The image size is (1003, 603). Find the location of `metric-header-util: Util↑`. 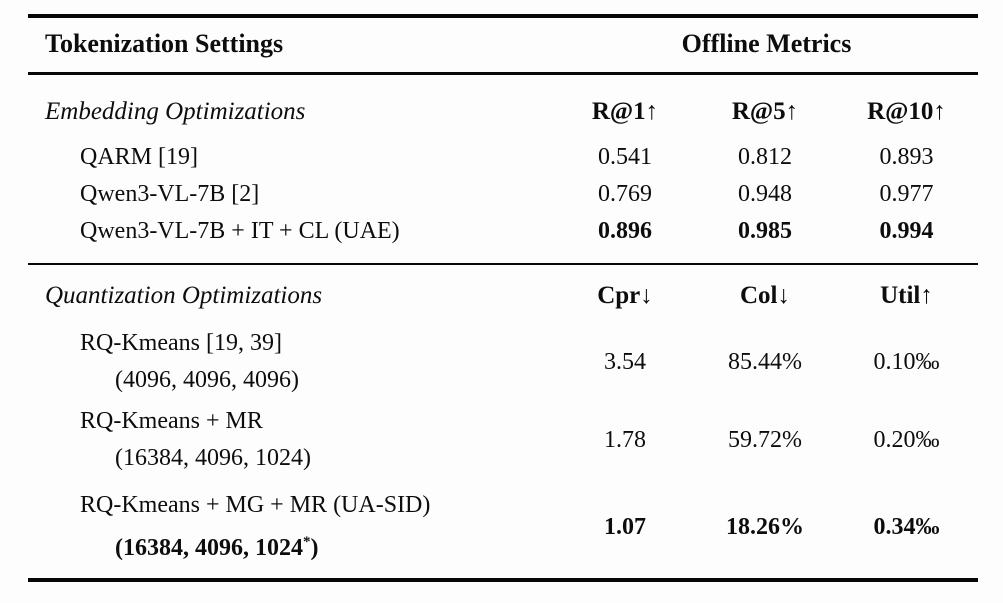

metric-header-util: Util↑ is located at coordinates (906, 293).